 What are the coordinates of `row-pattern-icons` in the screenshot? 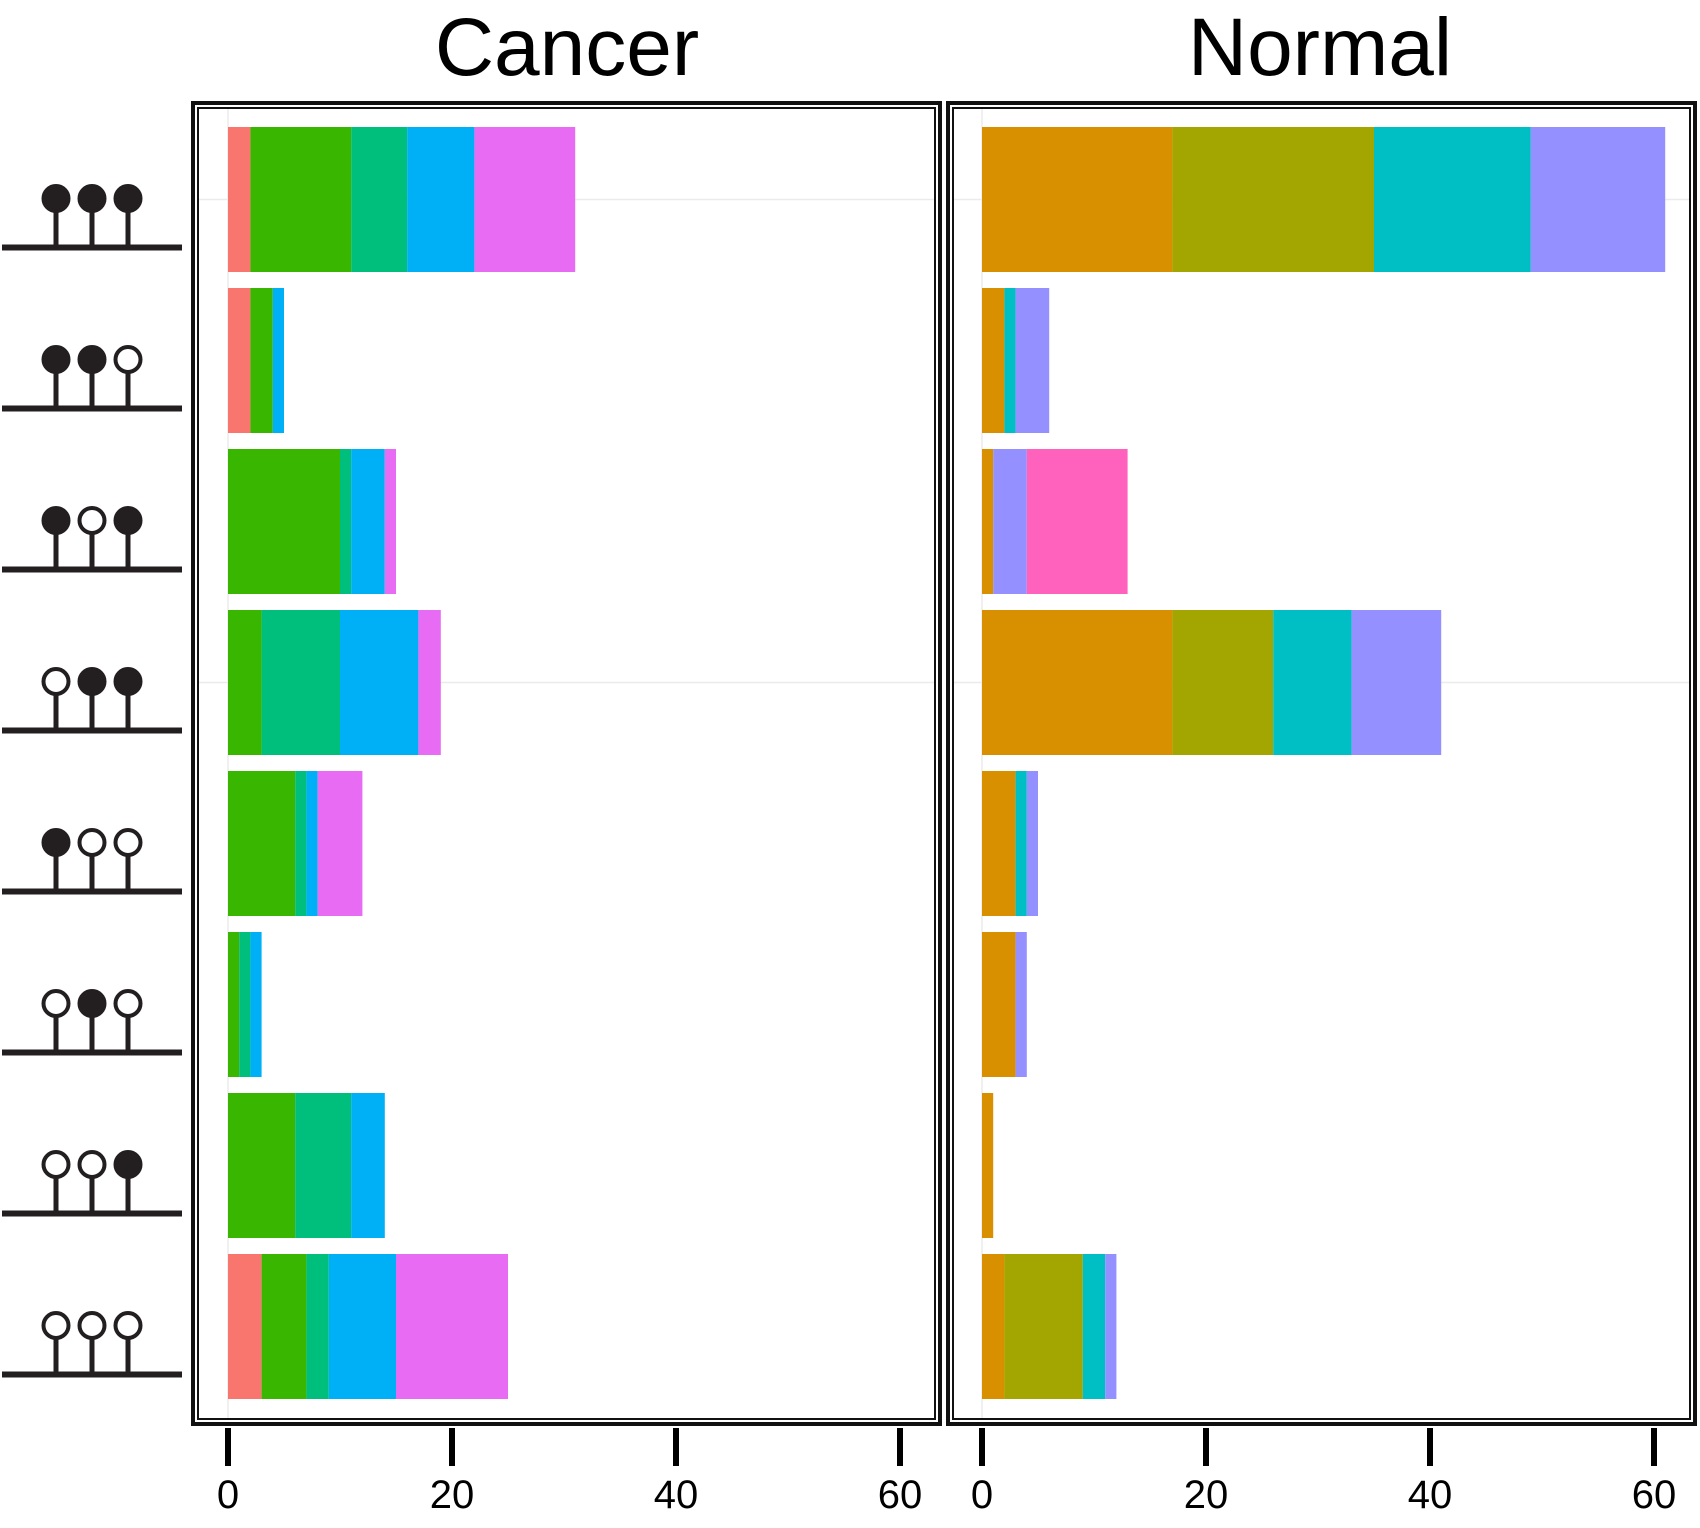 It's located at (92, 781).